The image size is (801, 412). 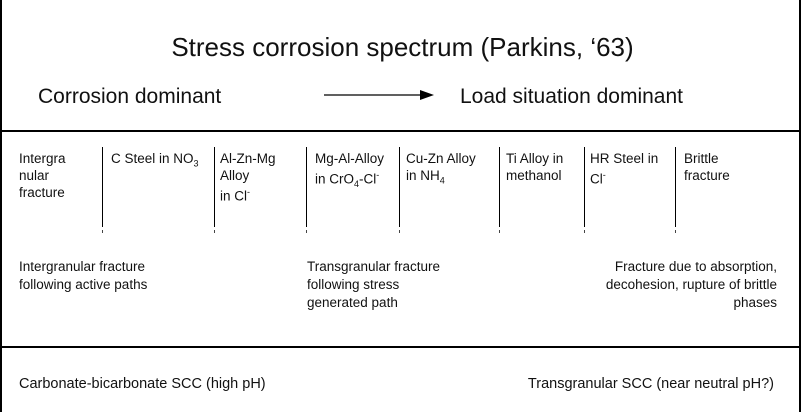 What do you see at coordinates (152, 158) in the screenshot?
I see `cell-text: C Steel in NO` at bounding box center [152, 158].